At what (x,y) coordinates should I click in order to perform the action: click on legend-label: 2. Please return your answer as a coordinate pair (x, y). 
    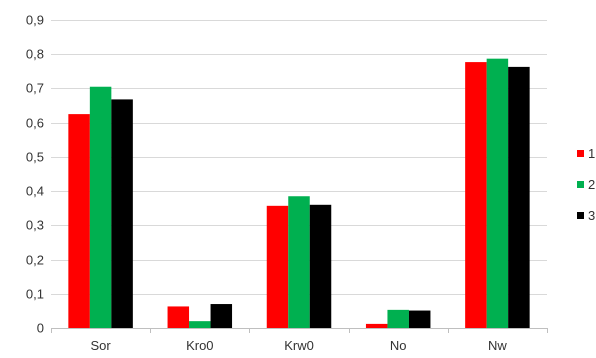
    Looking at the image, I should click on (591, 184).